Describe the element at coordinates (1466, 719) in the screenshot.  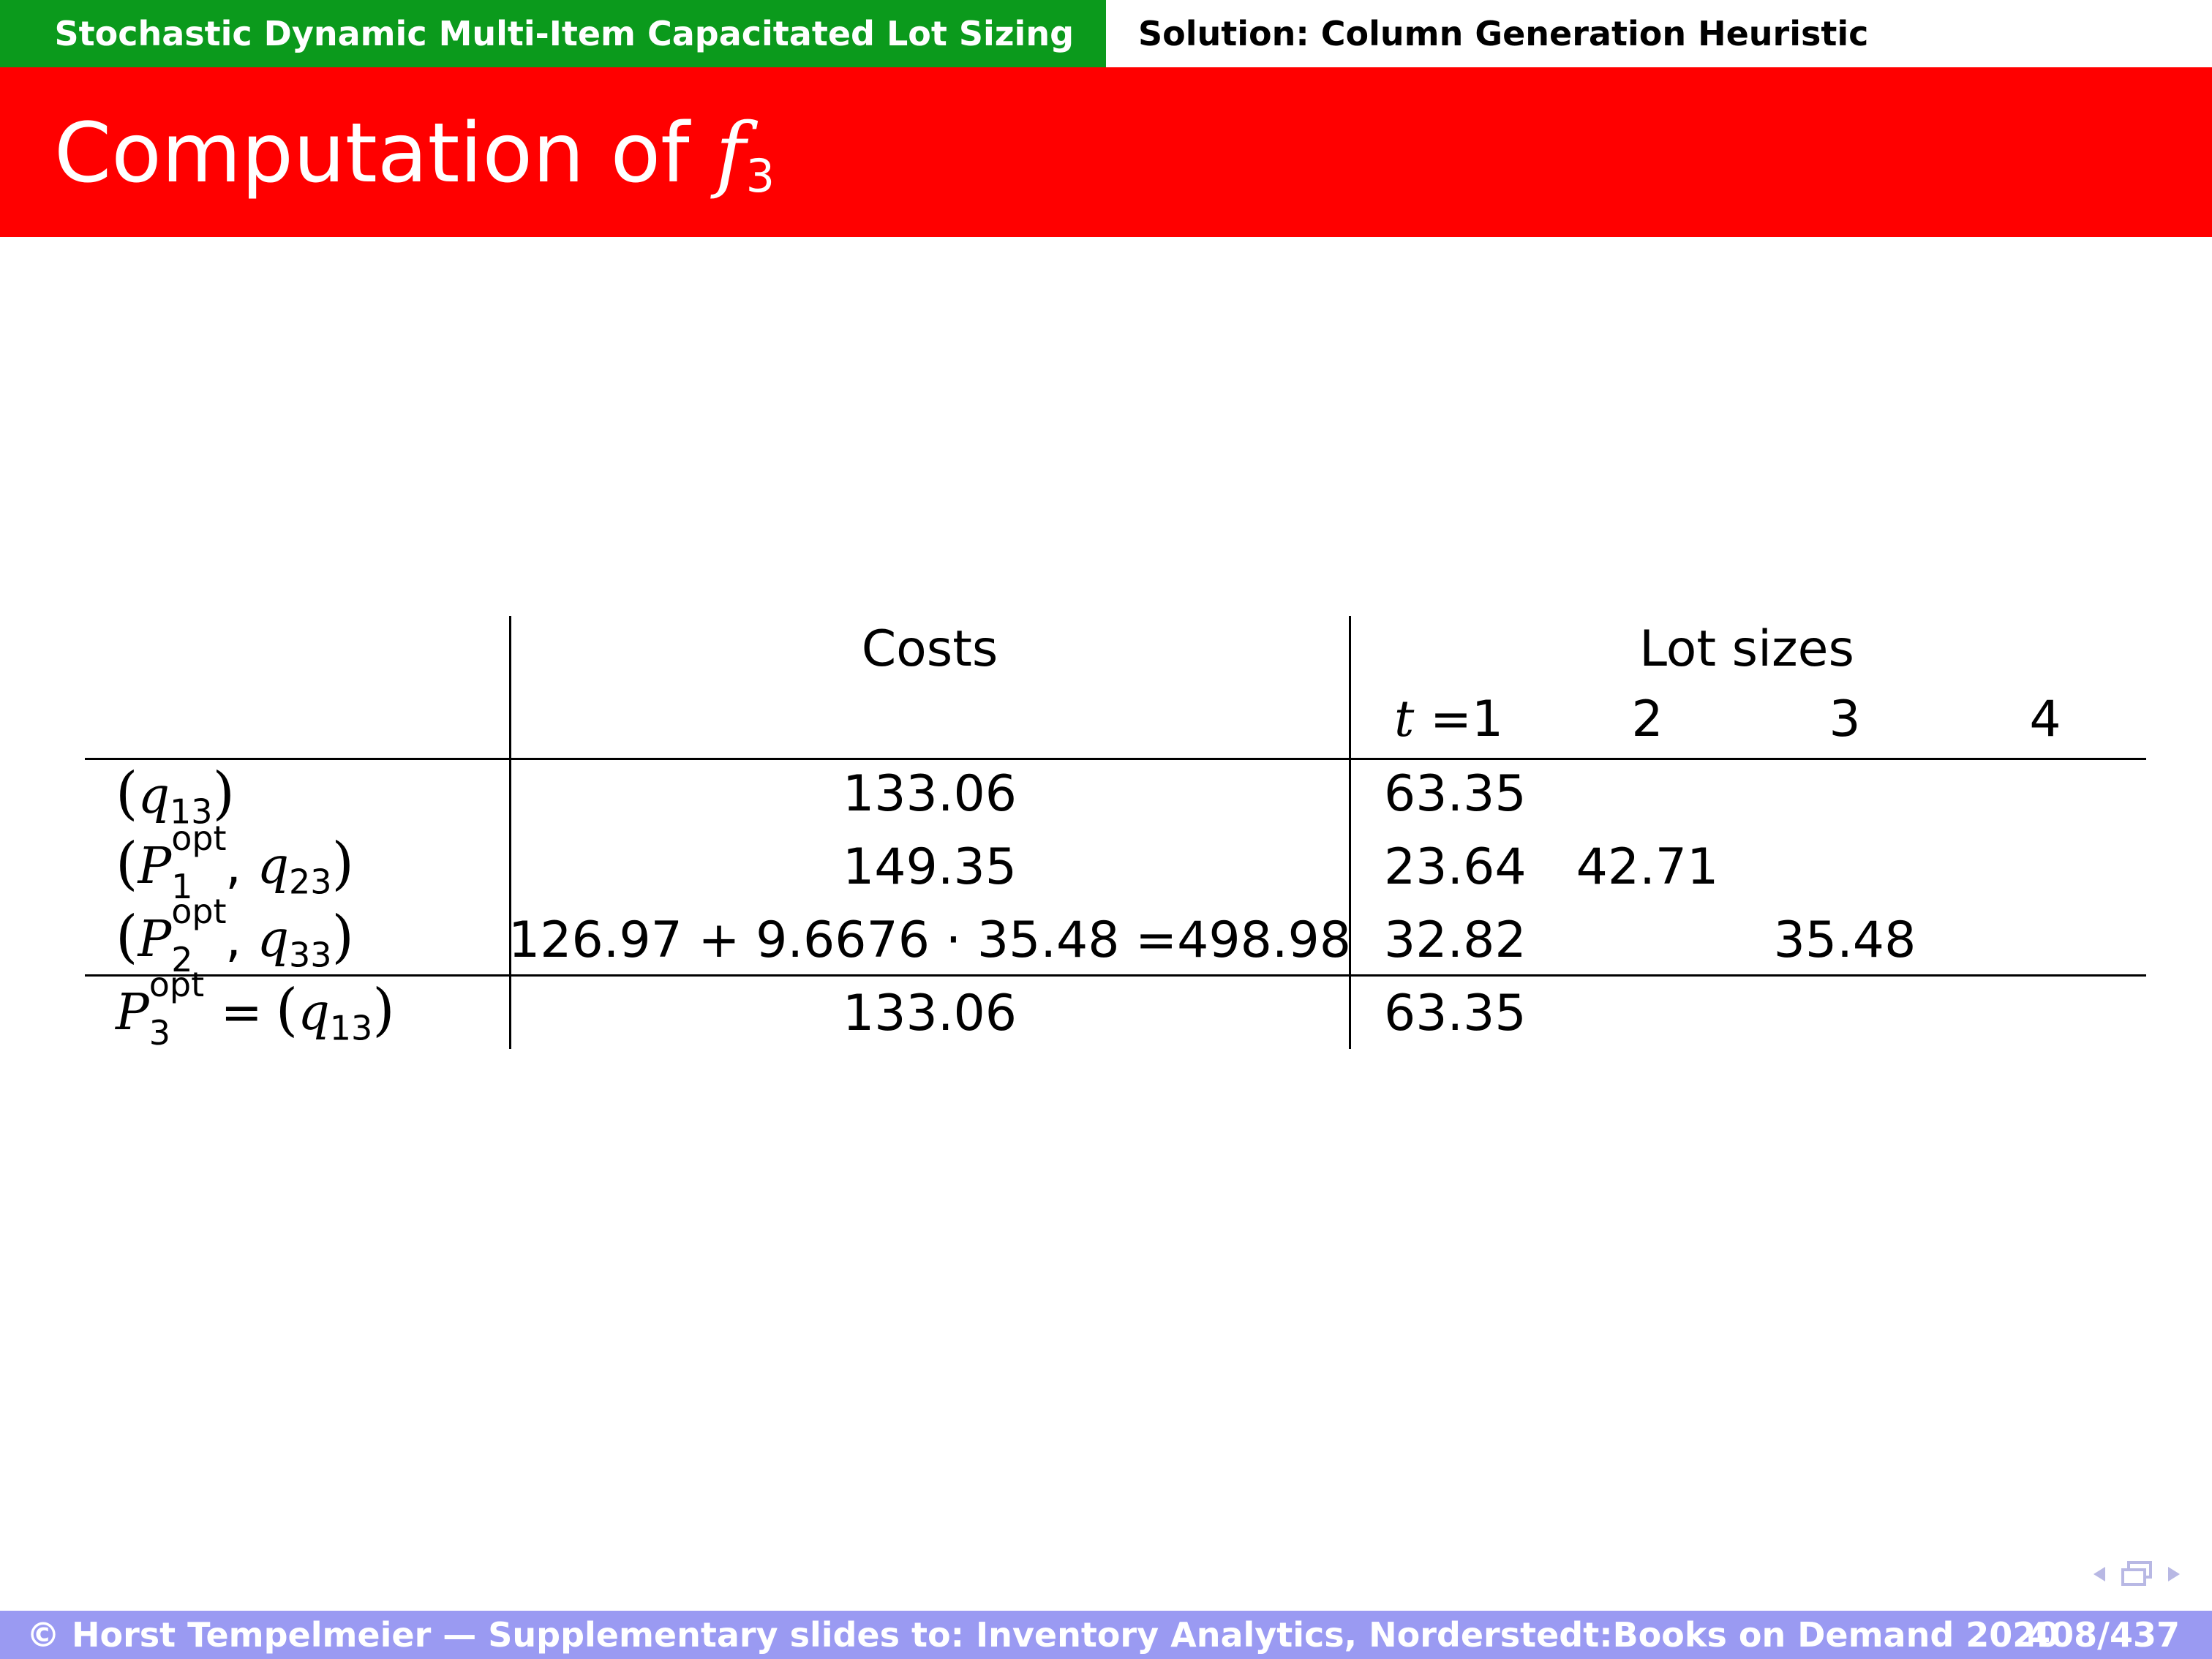
I see `period-1-label: =1` at that location.